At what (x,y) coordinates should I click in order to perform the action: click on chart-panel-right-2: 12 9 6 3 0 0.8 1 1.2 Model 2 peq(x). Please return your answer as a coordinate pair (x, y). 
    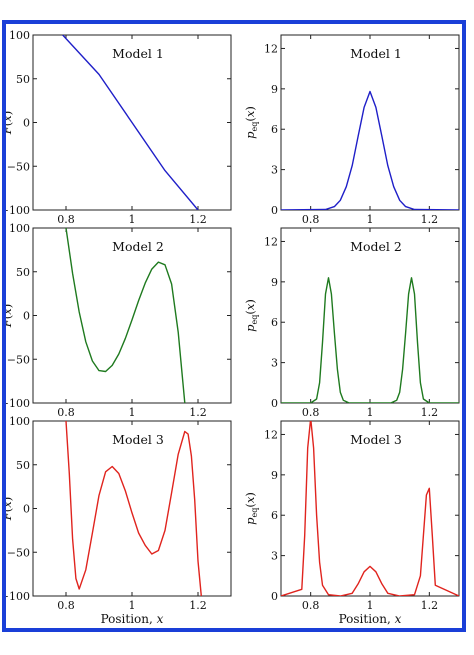
    Looking at the image, I should click on (351, 323).